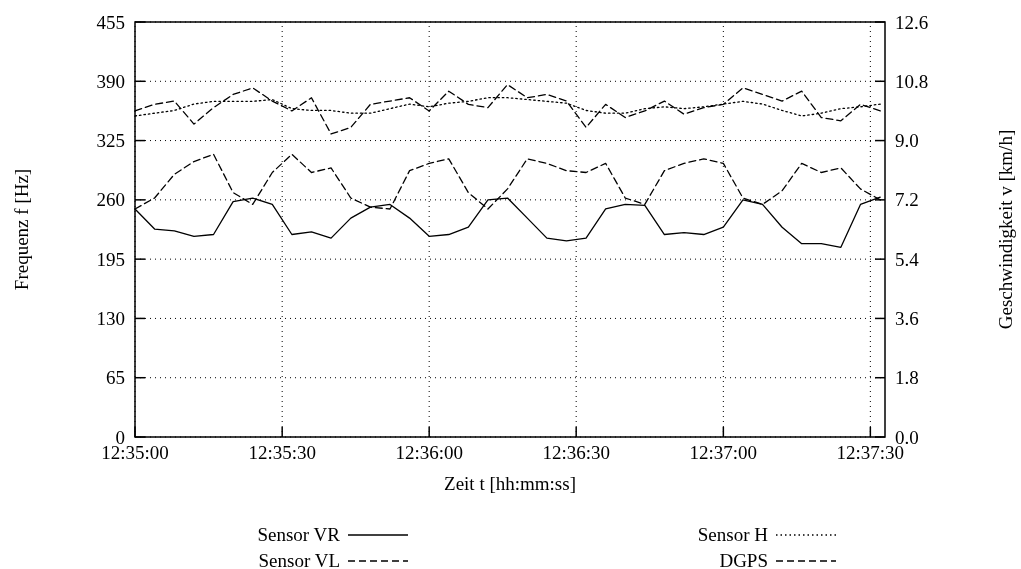 The width and height of the screenshot is (1021, 569). What do you see at coordinates (110, 141) in the screenshot?
I see `y-tick-label: 325` at bounding box center [110, 141].